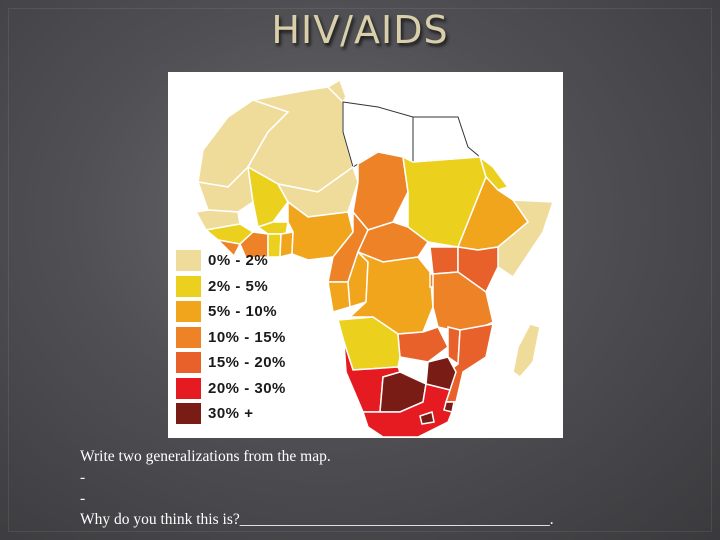  I want to click on region-liberia, so click(228, 248).